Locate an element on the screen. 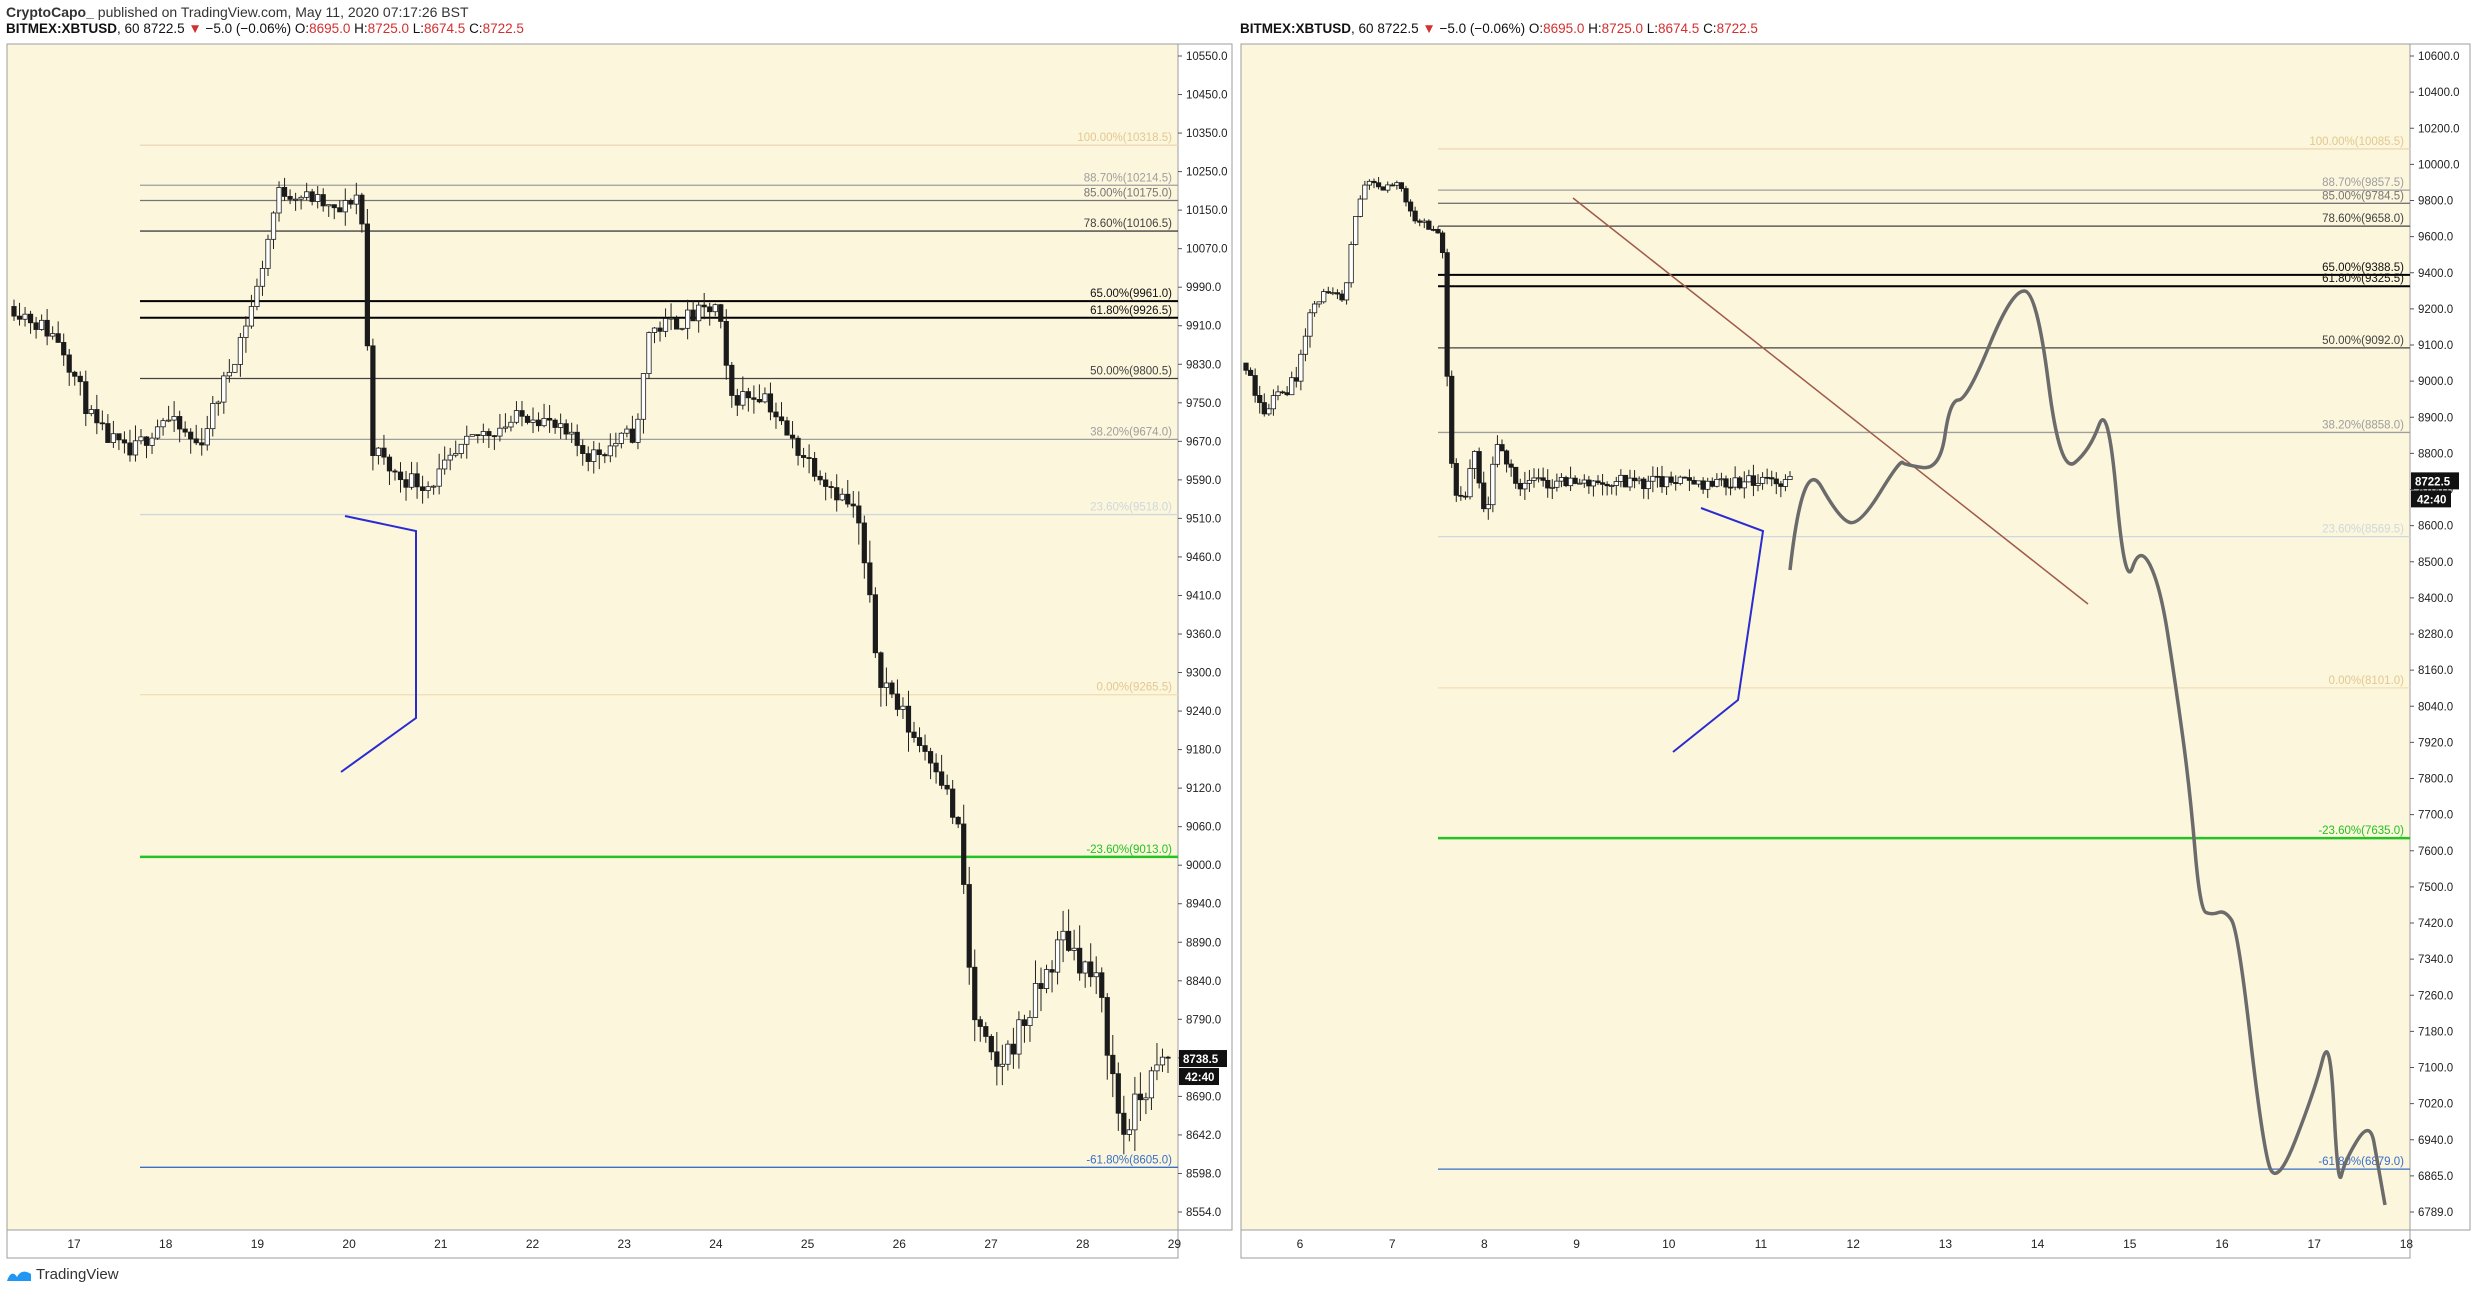 Image resolution: width=2473 pixels, height=1294 pixels. down-arrow-icon: ▼ is located at coordinates (195, 28).